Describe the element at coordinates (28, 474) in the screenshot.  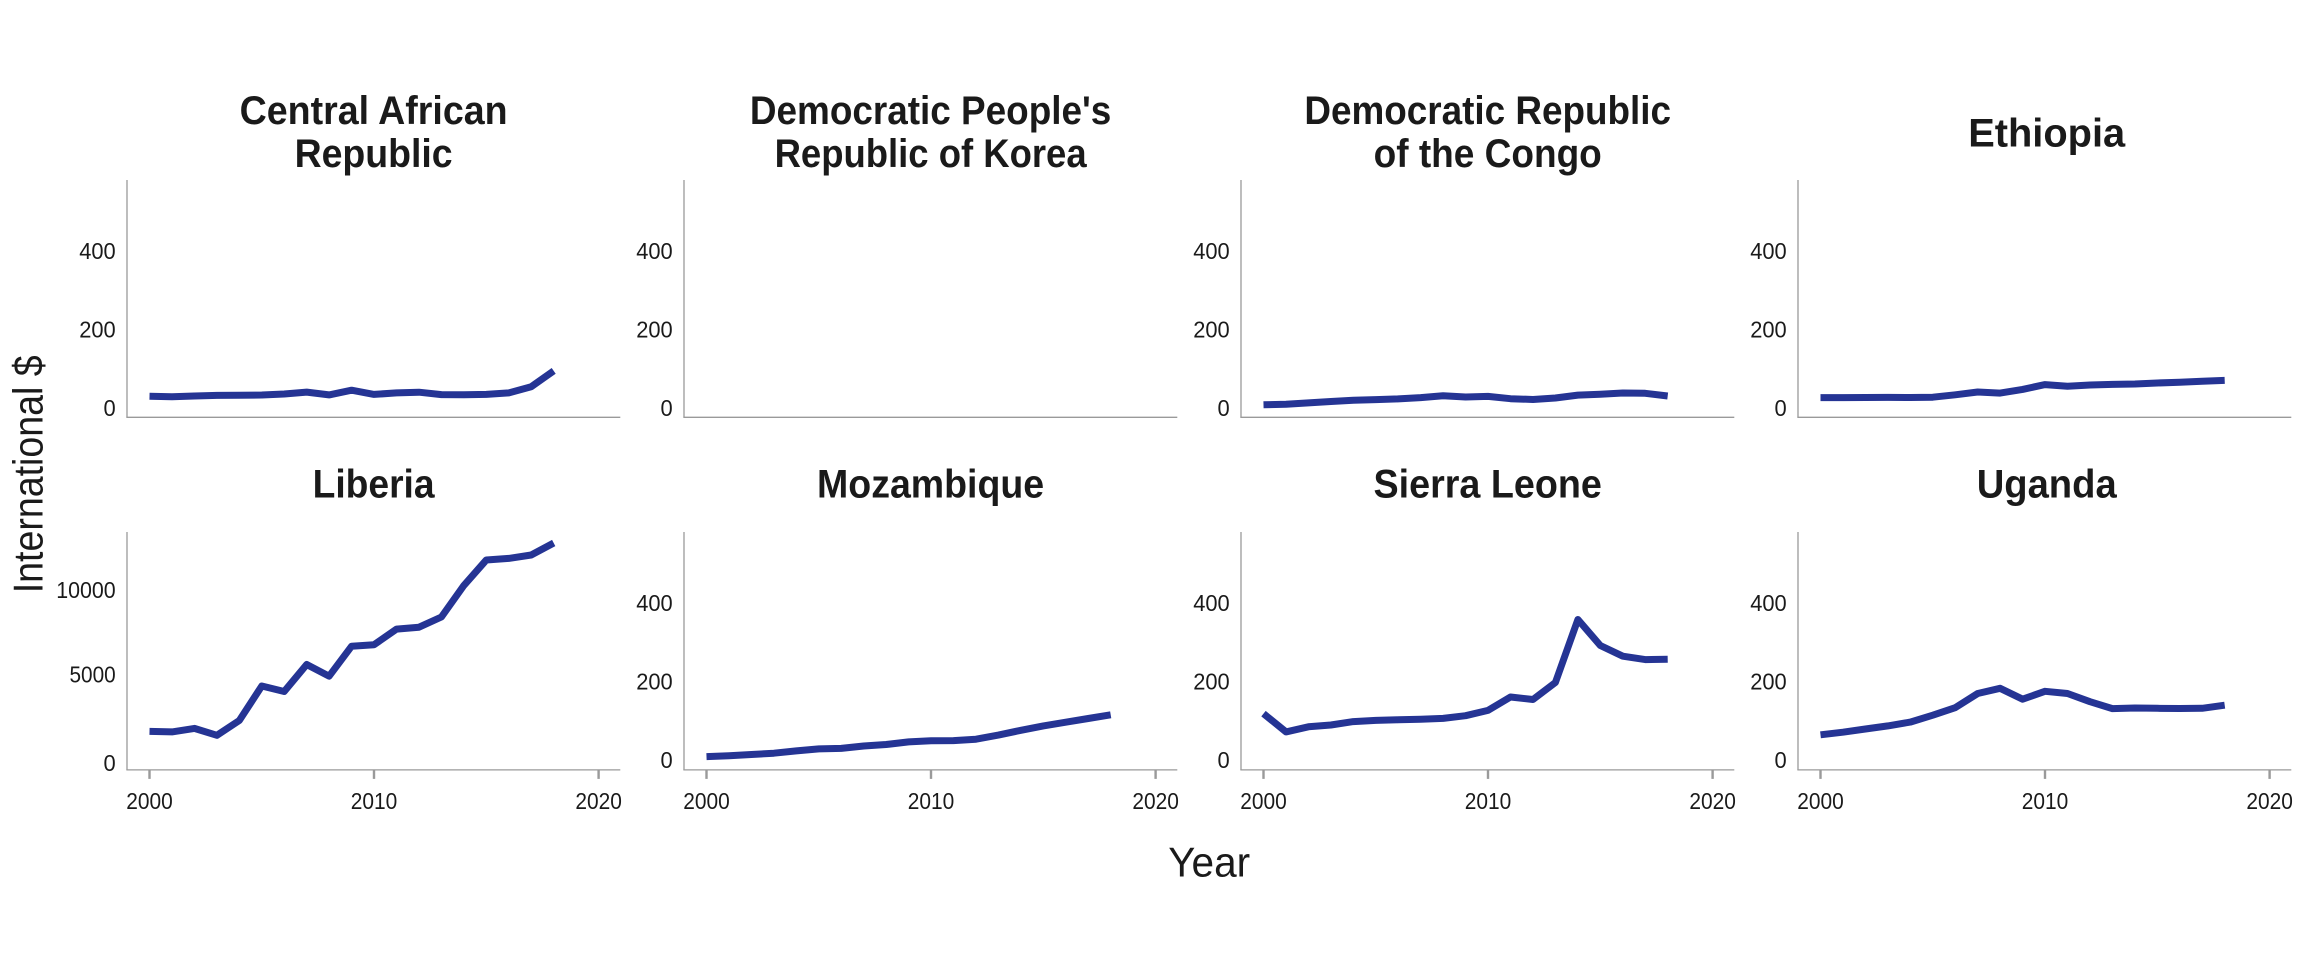
I see `svg-text: International $` at that location.